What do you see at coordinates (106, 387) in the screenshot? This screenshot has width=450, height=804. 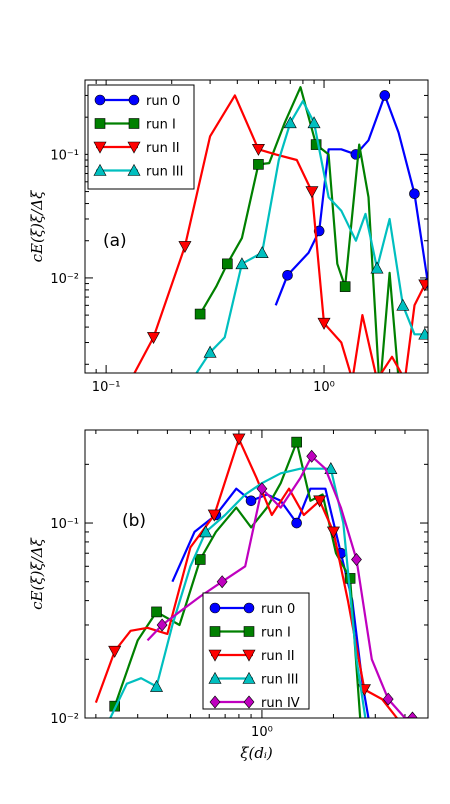 I see `x-tick-label: 10⁻¹` at bounding box center [106, 387].